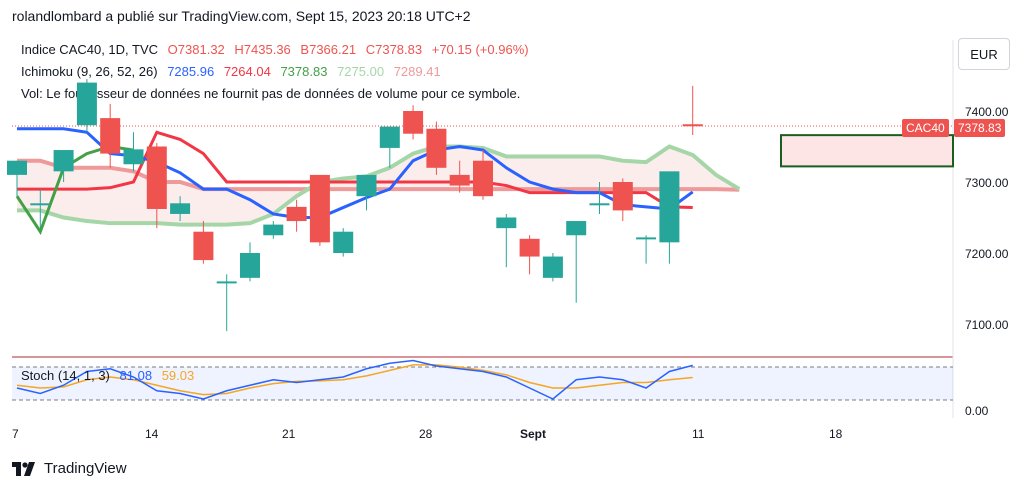 The image size is (1035, 491). What do you see at coordinates (178, 375) in the screenshot?
I see `stoch-d-value: 59.03` at bounding box center [178, 375].